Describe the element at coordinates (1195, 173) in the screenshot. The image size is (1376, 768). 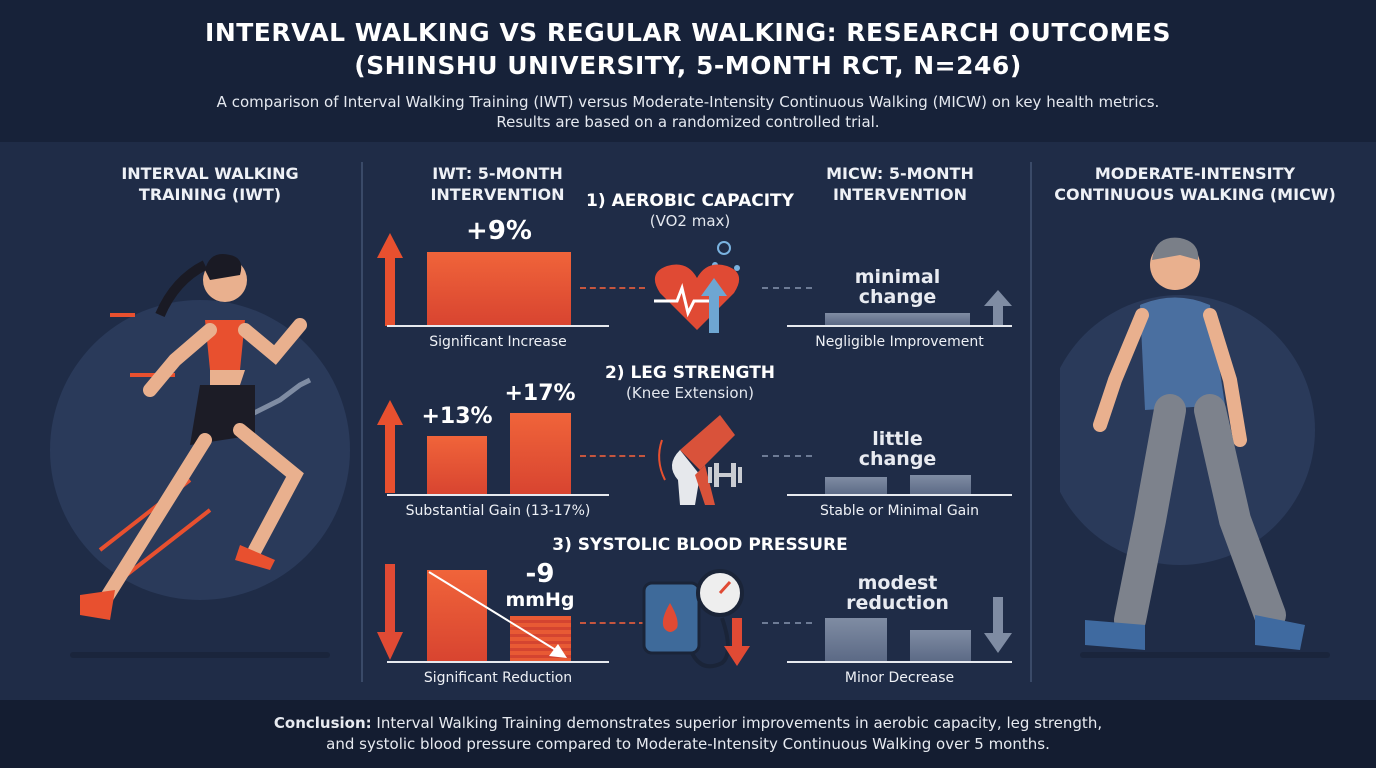
I see `micw-panel-title-line1: MODERATE-INTENSITY` at that location.